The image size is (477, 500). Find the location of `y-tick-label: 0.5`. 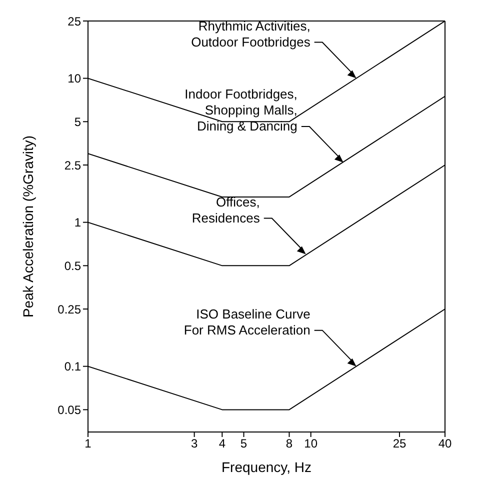

y-tick-label: 0.5 is located at coordinates (73, 265).